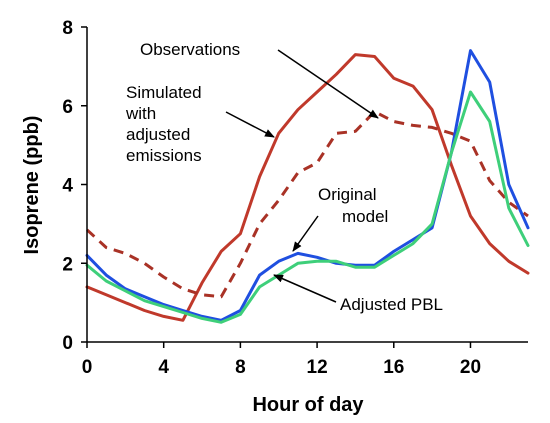  Describe the element at coordinates (240, 367) in the screenshot. I see `x-tick-label: 8` at that location.